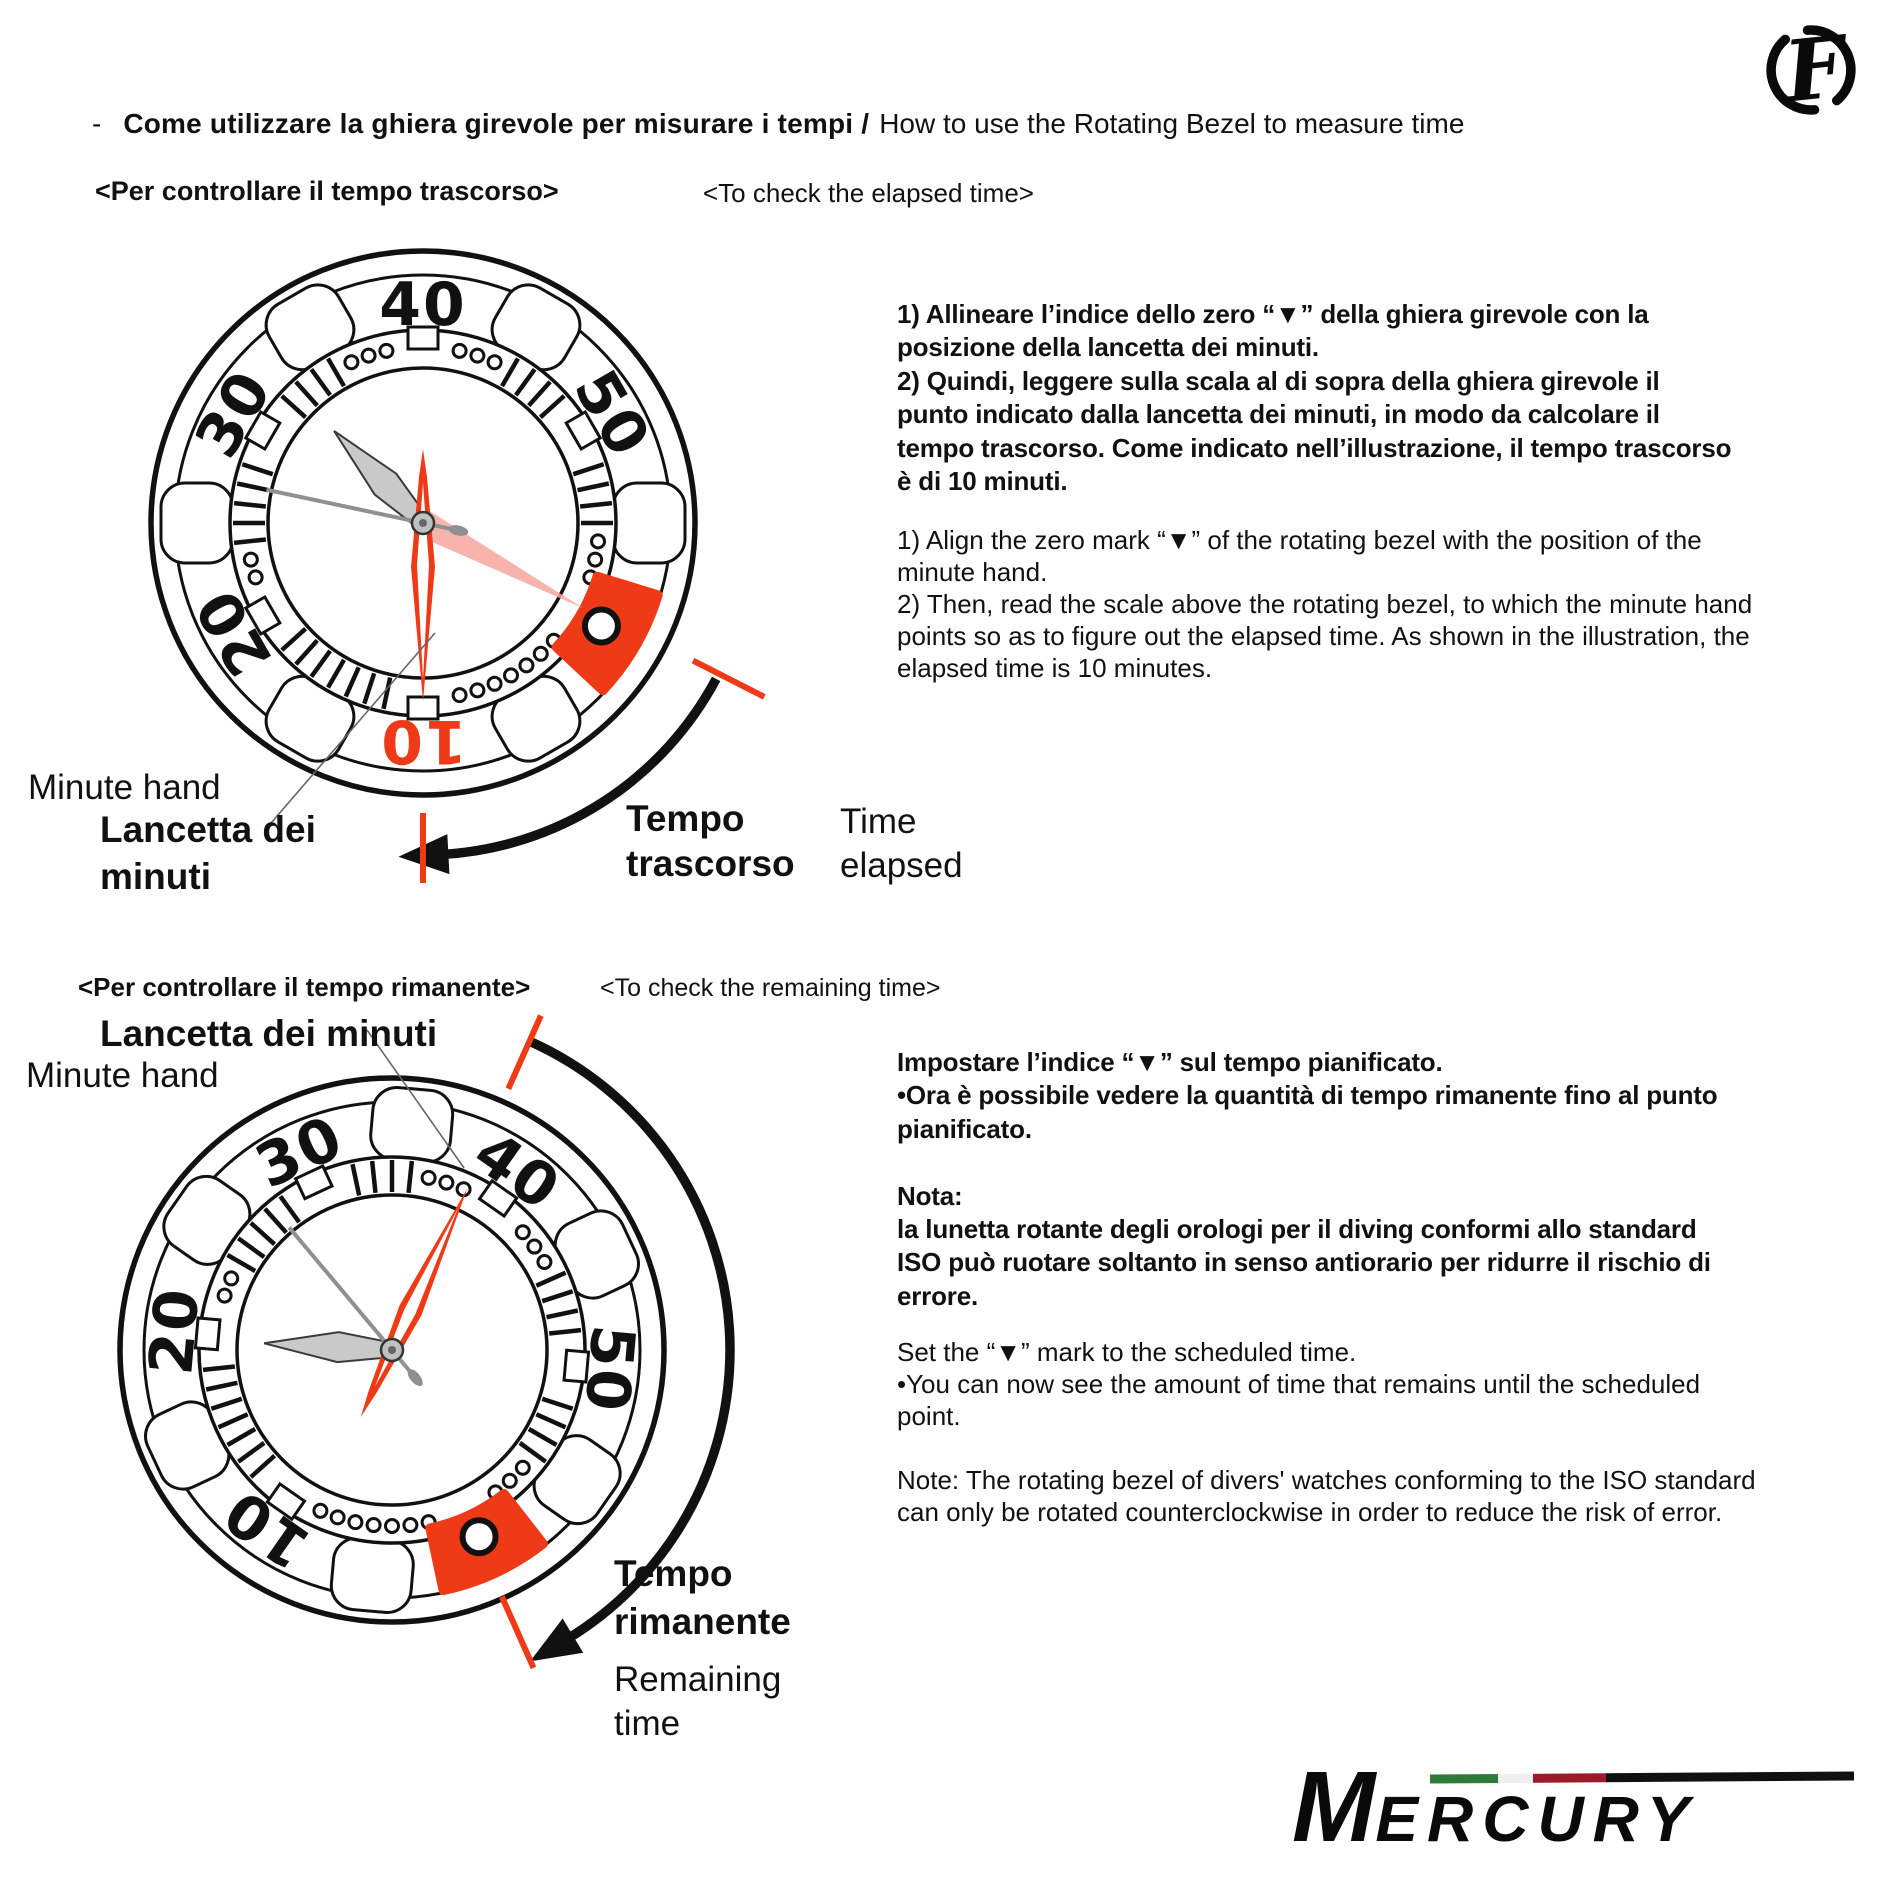 The width and height of the screenshot is (1890, 1890). I want to click on elapsed-time-label-it: Tempo trascorso, so click(710, 841).